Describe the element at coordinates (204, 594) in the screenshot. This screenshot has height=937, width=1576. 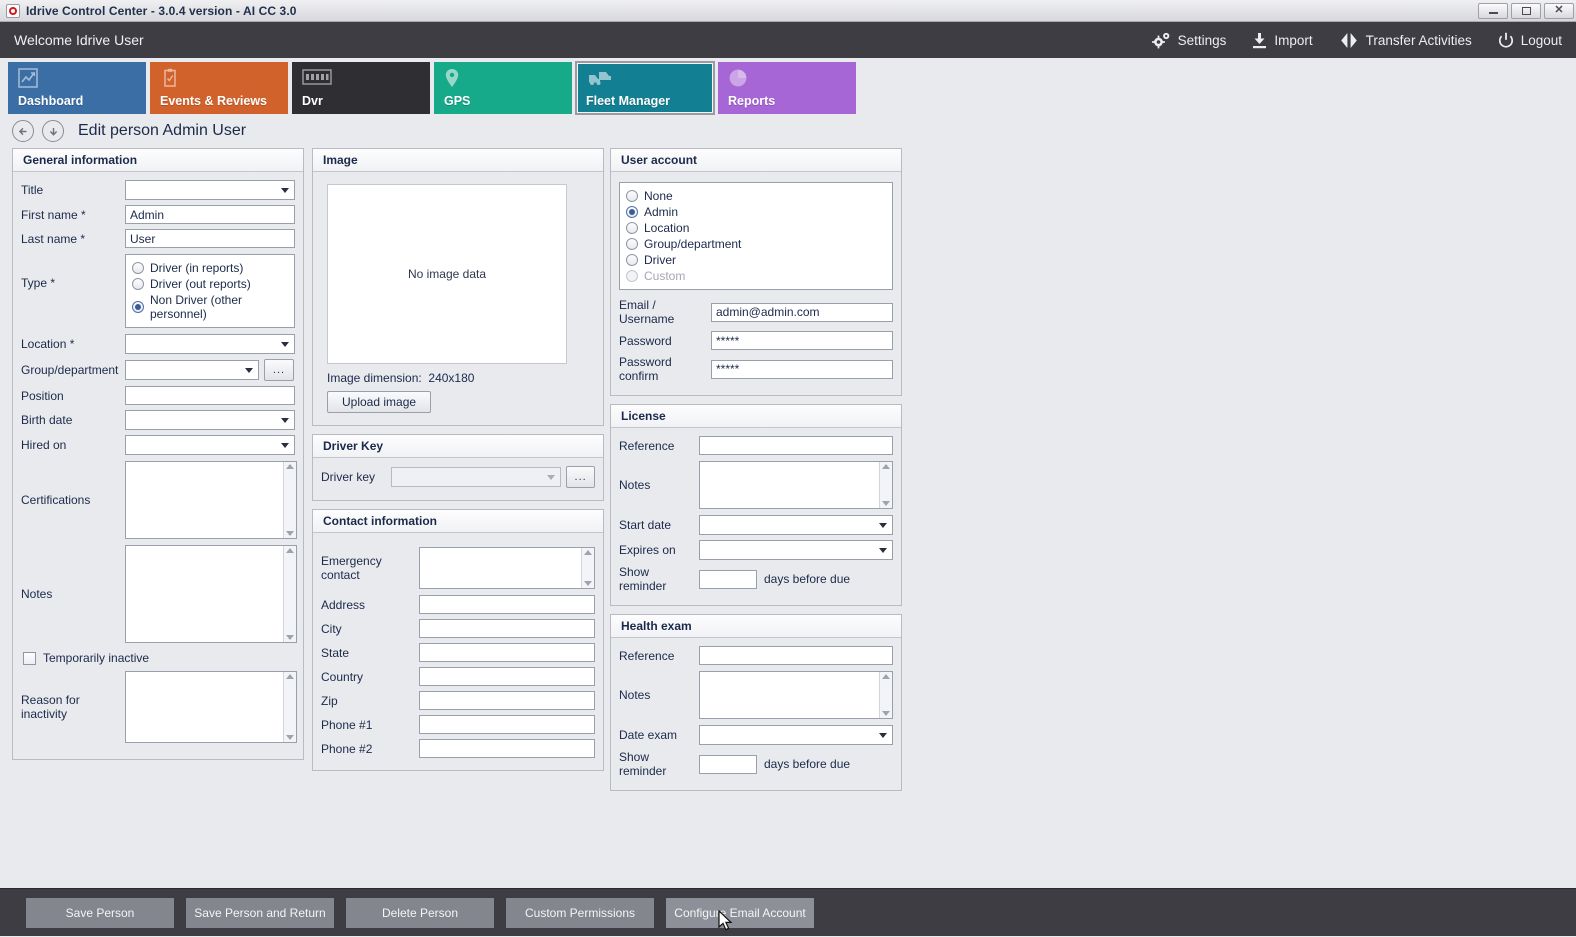
I see `notes-textarea` at that location.